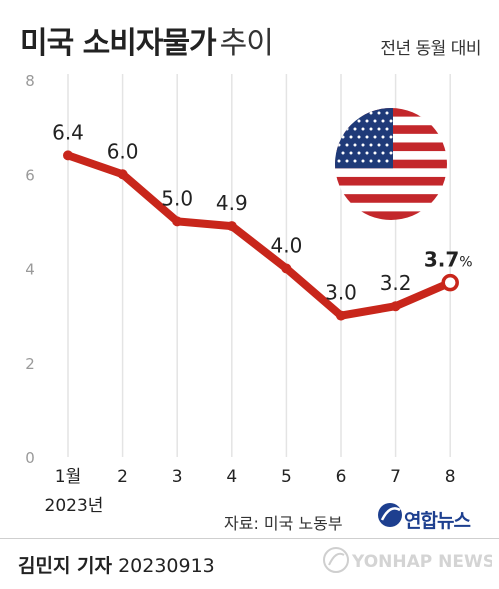 This screenshot has height=589, width=499. What do you see at coordinates (123, 151) in the screenshot?
I see `data-label: 6.0` at bounding box center [123, 151].